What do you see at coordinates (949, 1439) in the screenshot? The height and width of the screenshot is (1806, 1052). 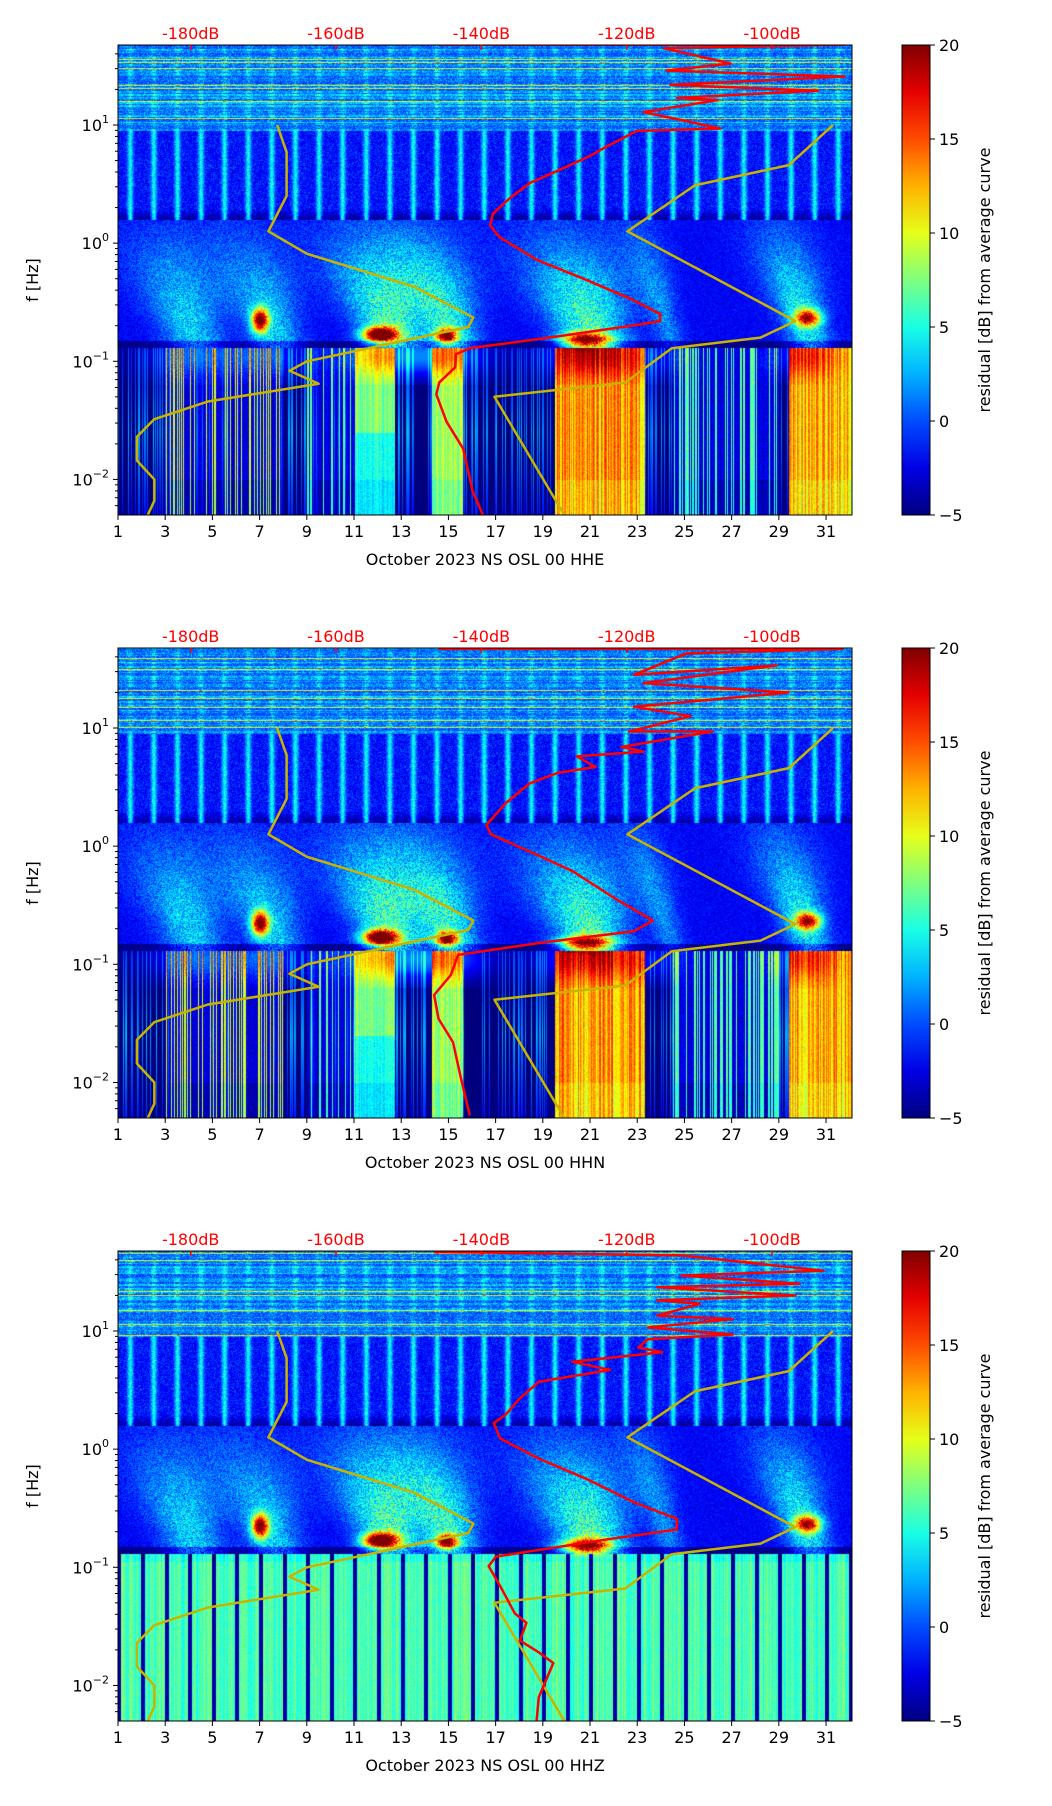 I see `colorbar-tick-label: 10` at bounding box center [949, 1439].